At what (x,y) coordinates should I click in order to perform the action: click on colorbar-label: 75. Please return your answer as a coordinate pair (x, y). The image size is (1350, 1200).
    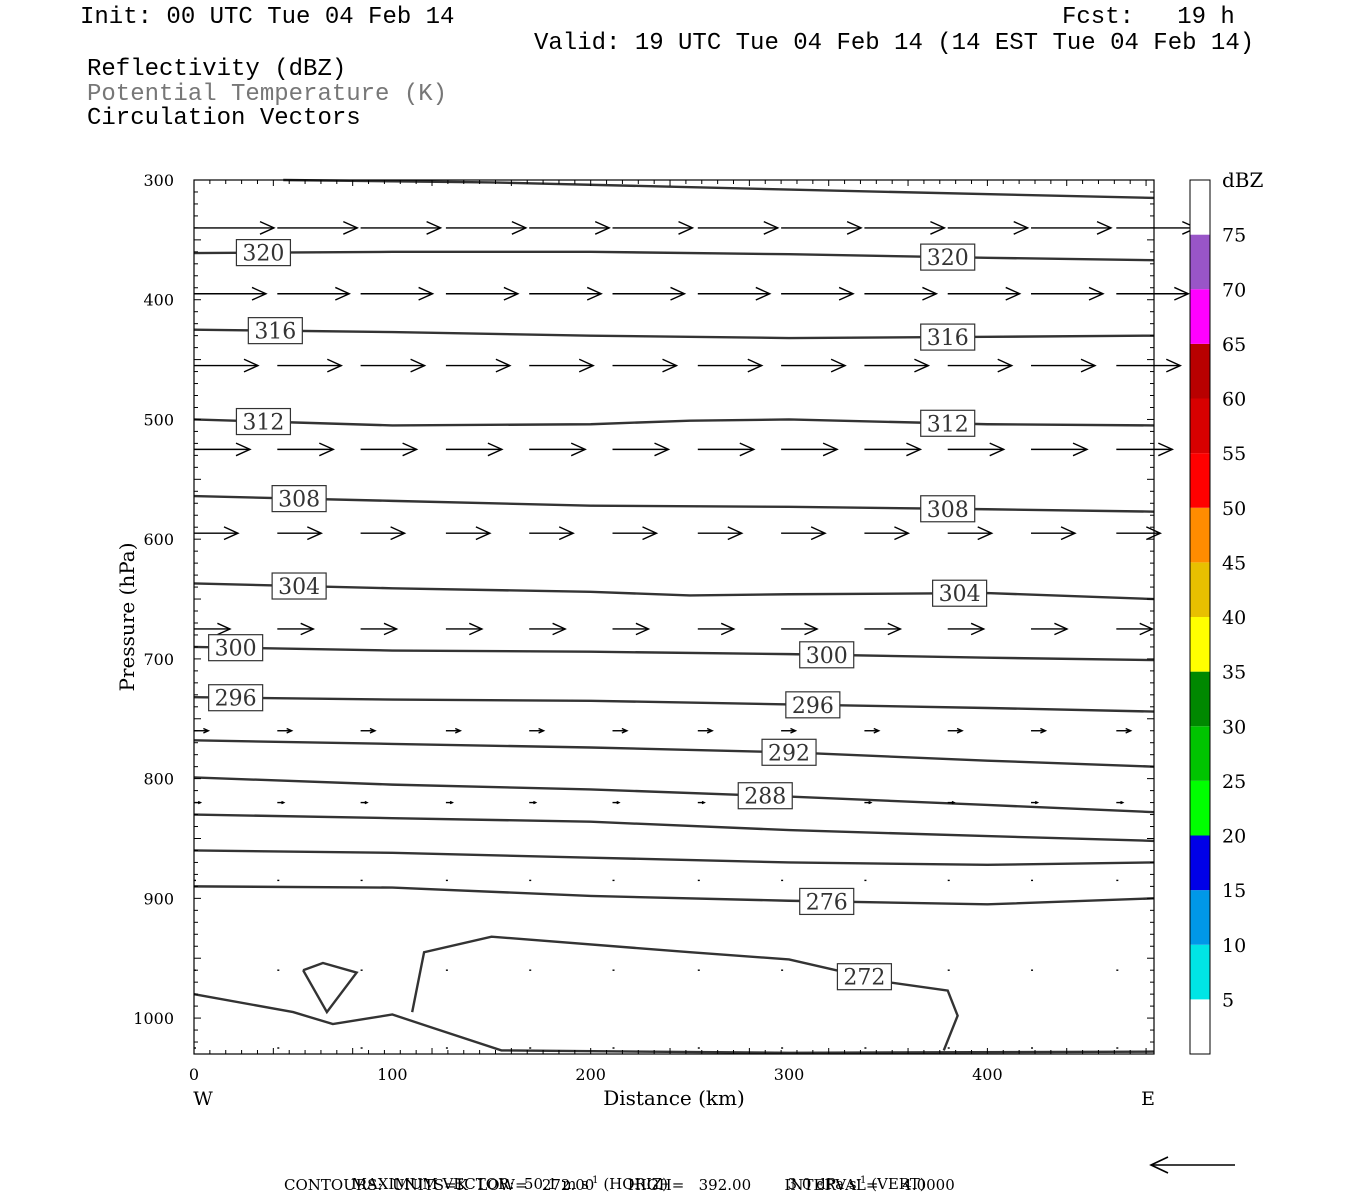
    Looking at the image, I should click on (1234, 236).